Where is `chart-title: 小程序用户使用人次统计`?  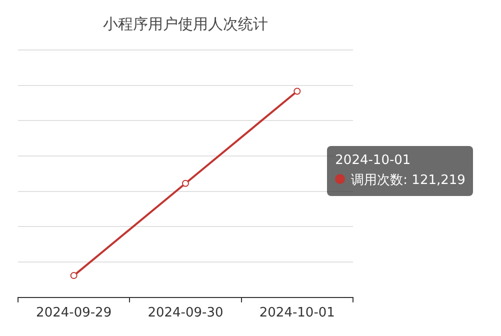 chart-title: 小程序用户使用人次统计 is located at coordinates (185, 23).